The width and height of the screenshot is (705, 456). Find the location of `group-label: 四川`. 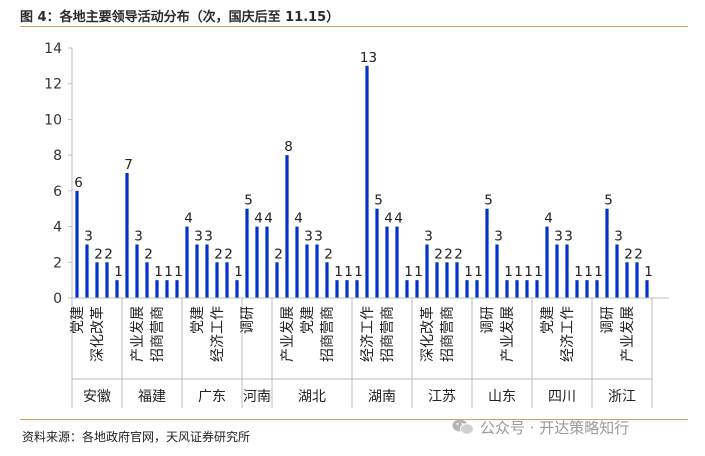

group-label: 四川 is located at coordinates (562, 397).